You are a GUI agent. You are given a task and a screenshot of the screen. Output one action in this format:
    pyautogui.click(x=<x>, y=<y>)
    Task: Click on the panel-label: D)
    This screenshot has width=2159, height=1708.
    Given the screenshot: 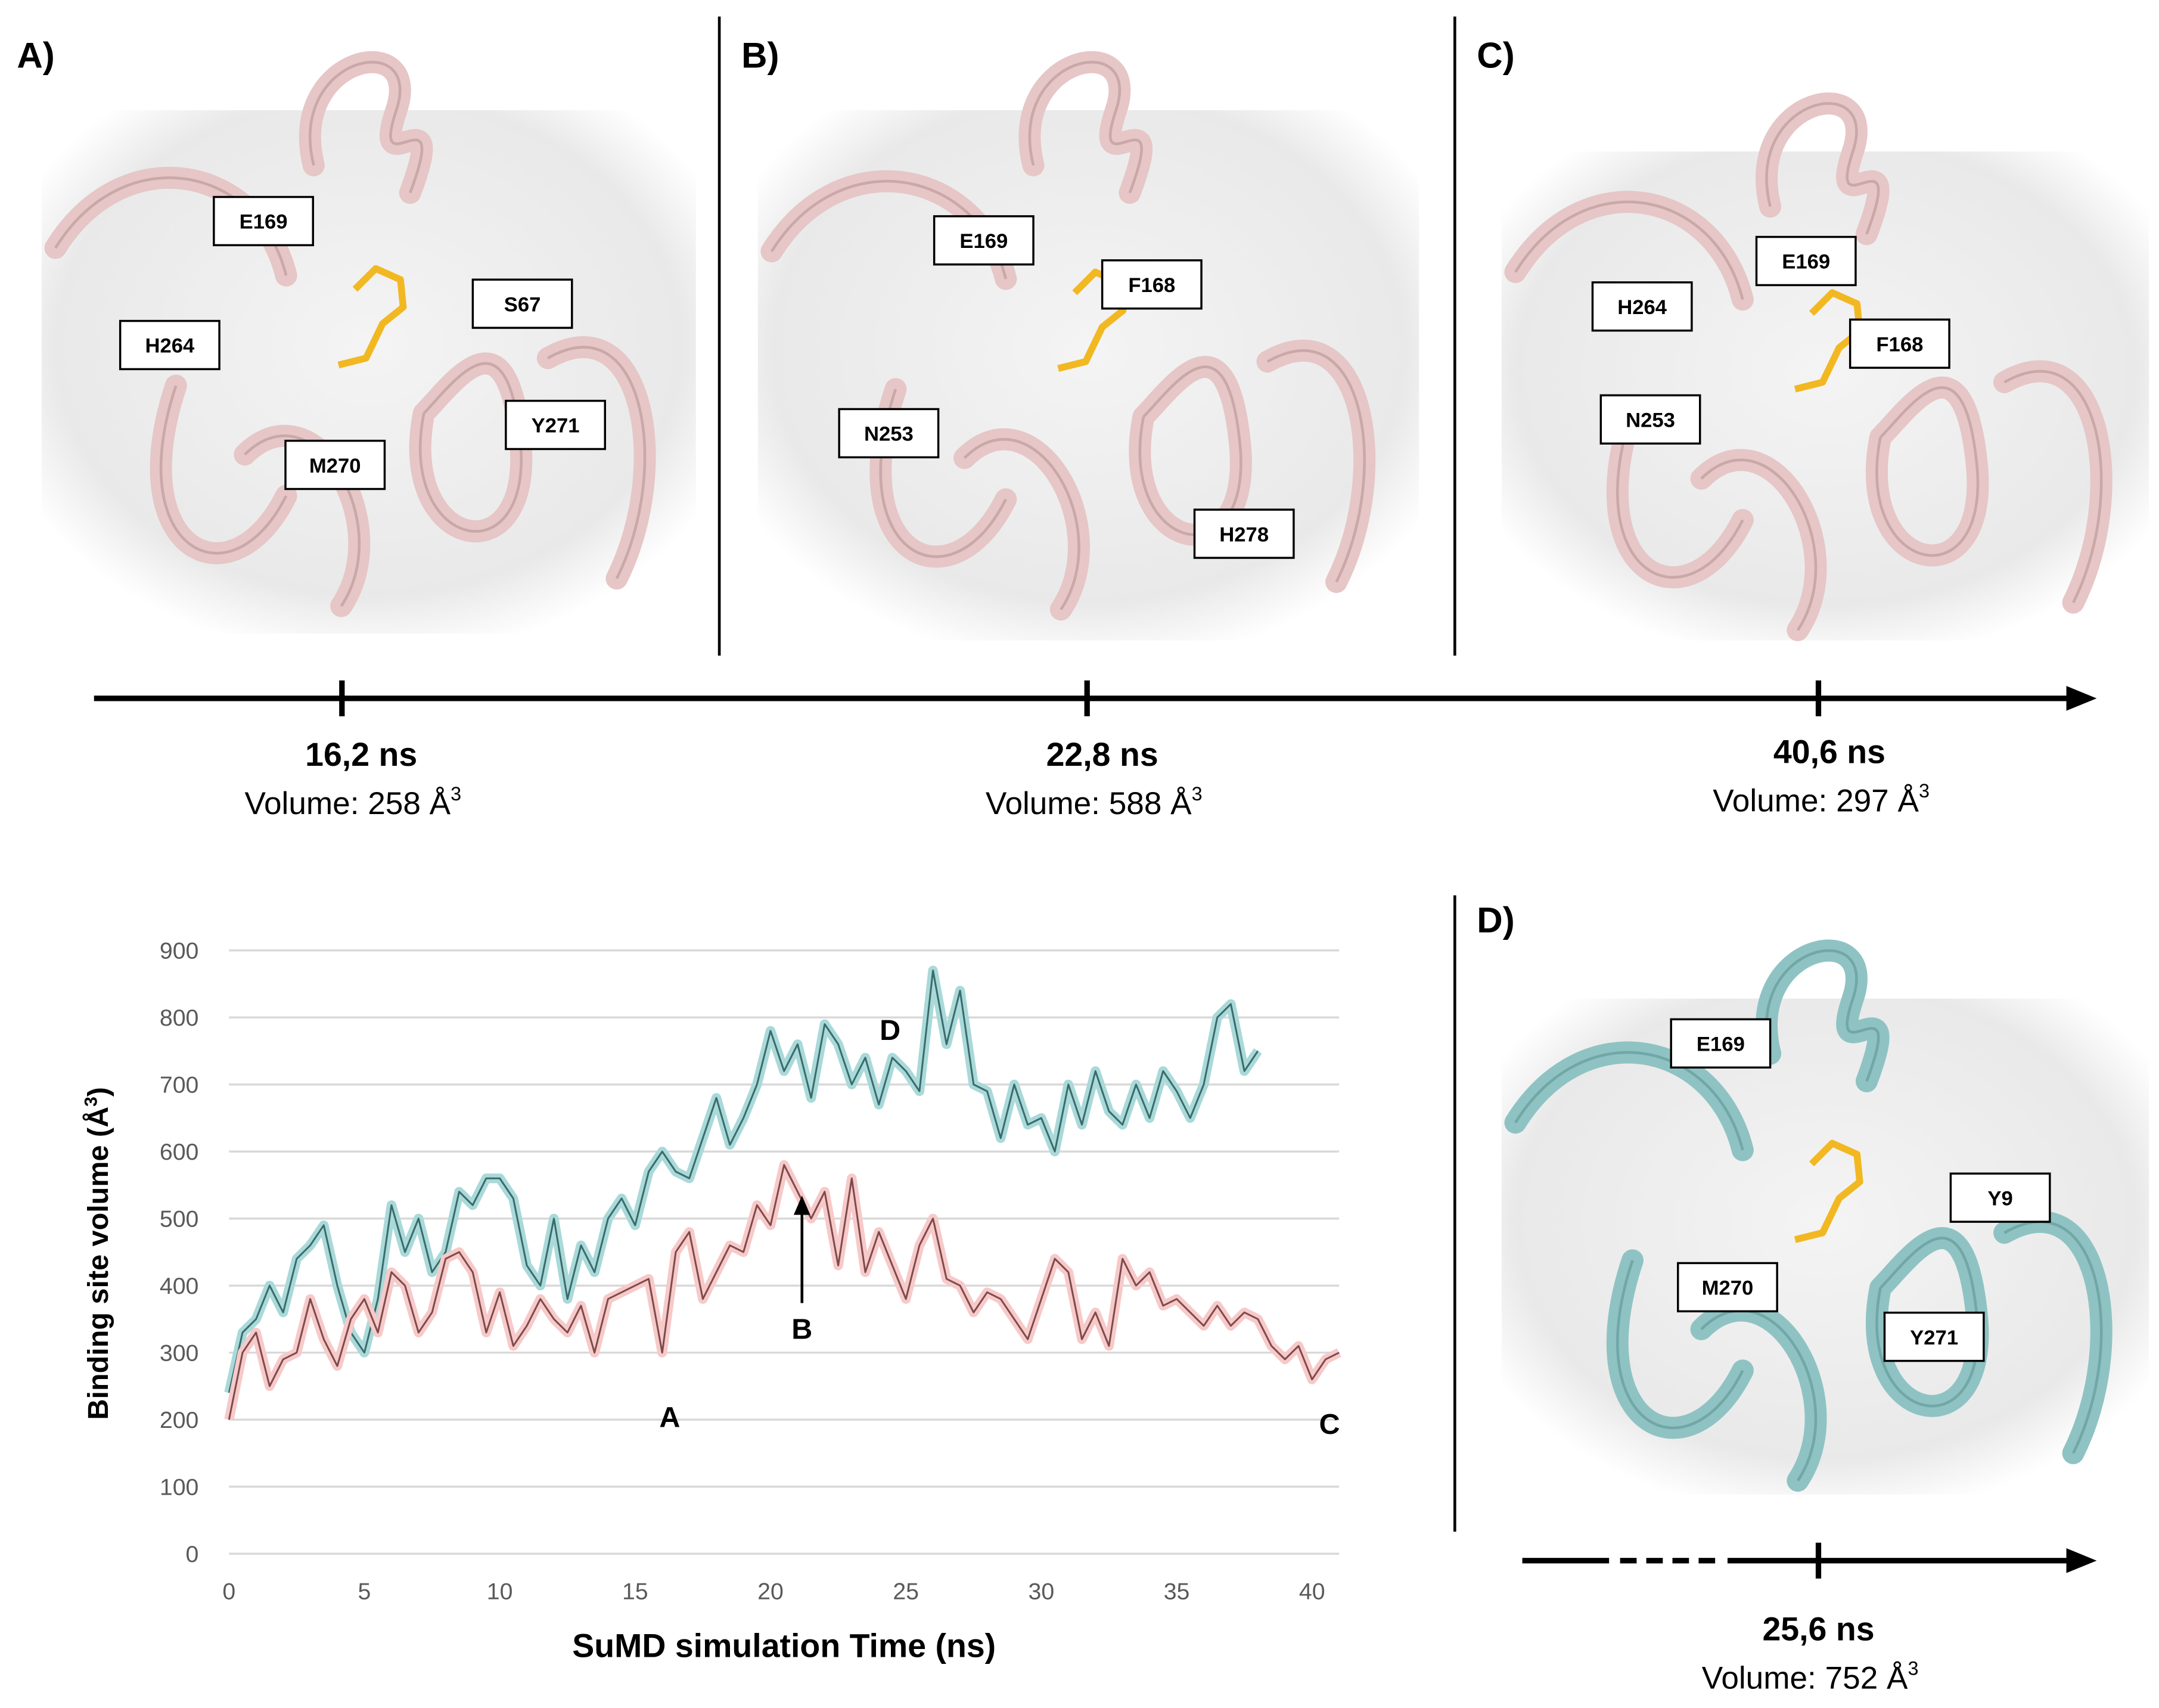 What is the action you would take?
    pyautogui.click(x=1496, y=920)
    